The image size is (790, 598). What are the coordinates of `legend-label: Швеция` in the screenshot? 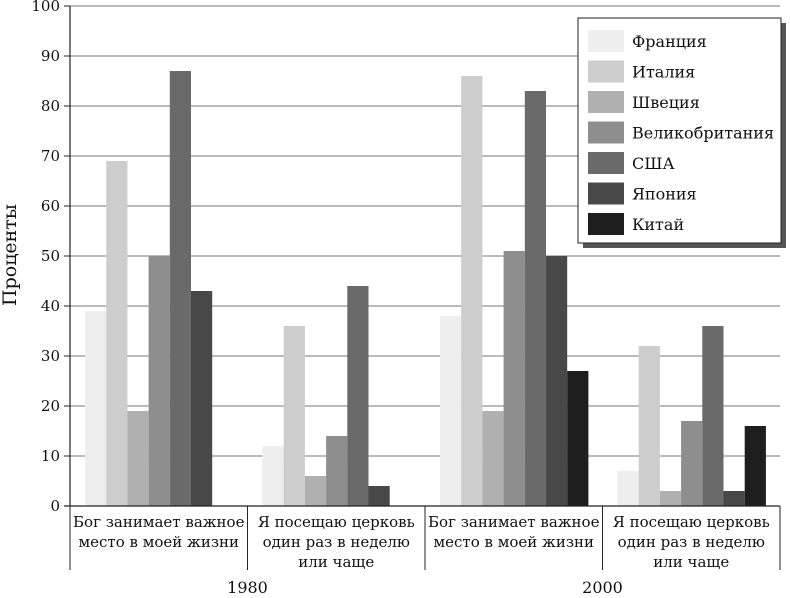 It's located at (666, 102).